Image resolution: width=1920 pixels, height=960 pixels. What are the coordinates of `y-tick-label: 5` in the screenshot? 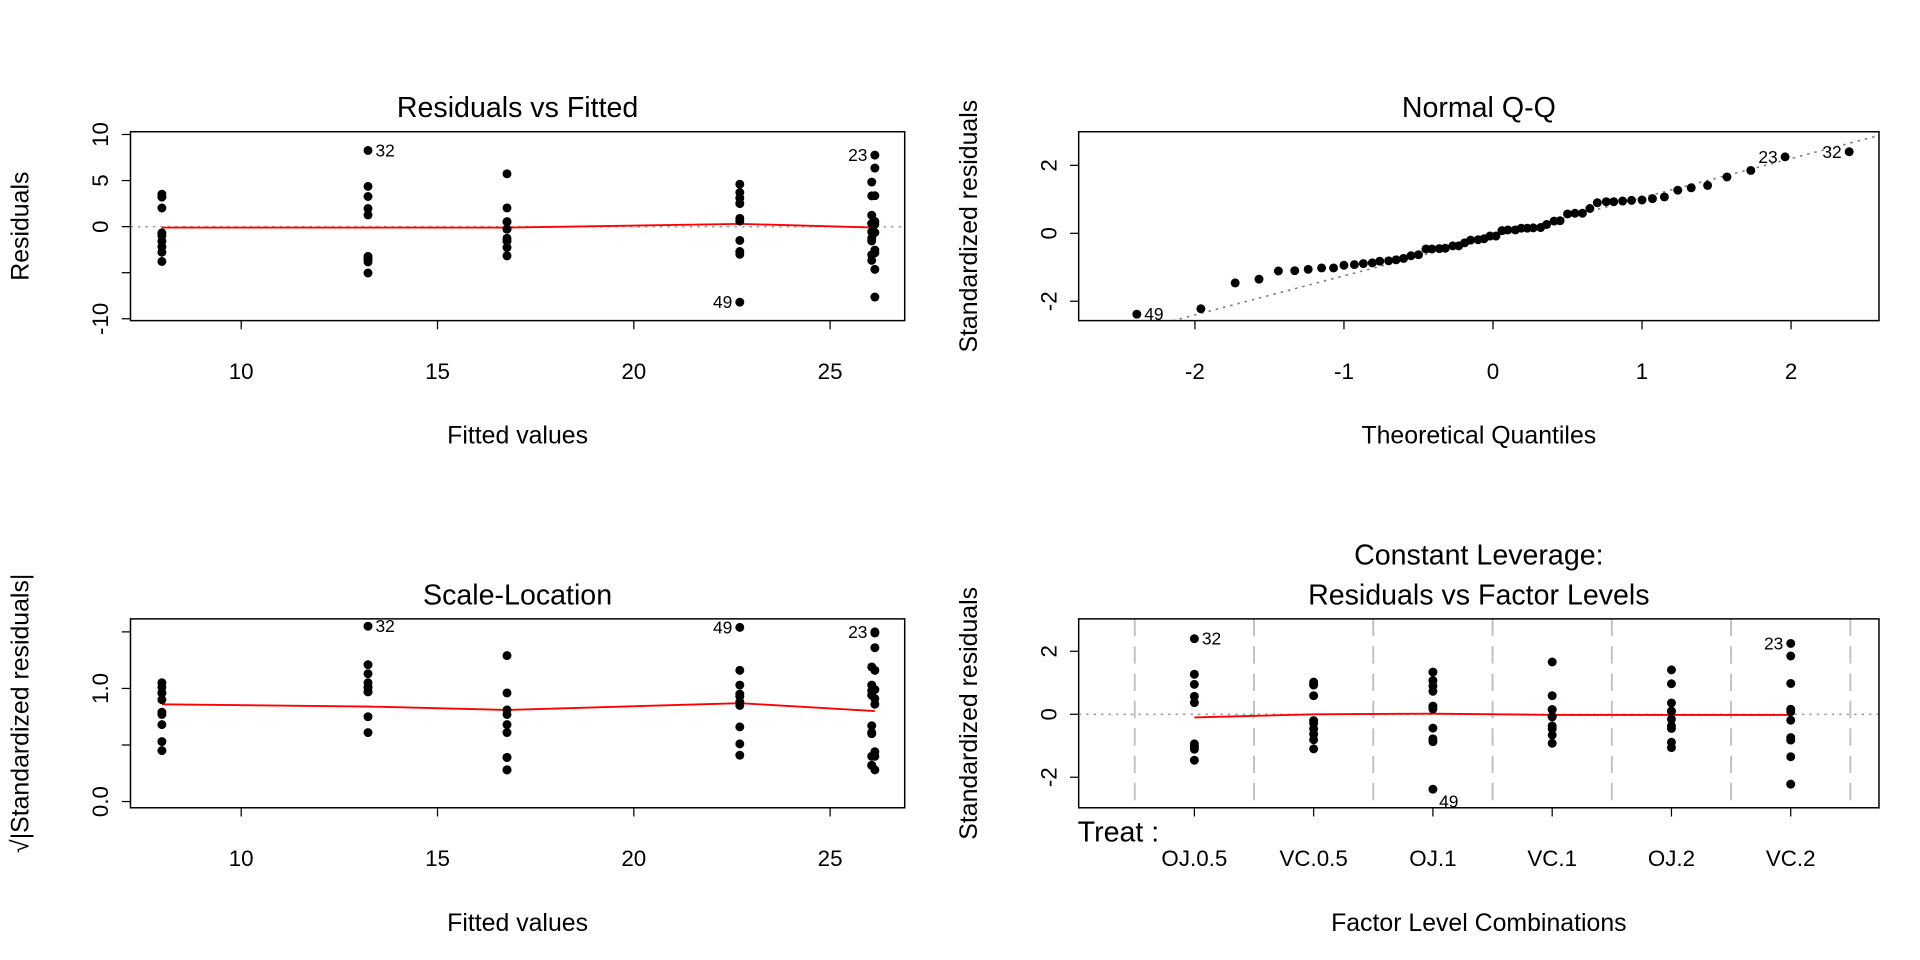 It's located at (100, 180).